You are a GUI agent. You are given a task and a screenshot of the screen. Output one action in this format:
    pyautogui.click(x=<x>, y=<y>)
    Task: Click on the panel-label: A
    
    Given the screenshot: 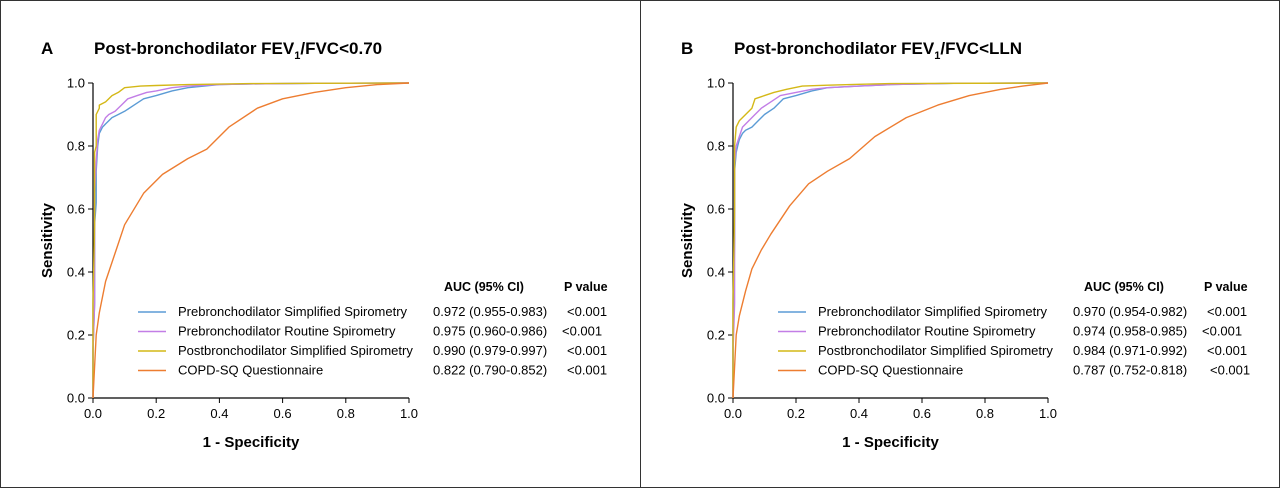 What is the action you would take?
    pyautogui.click(x=47, y=48)
    